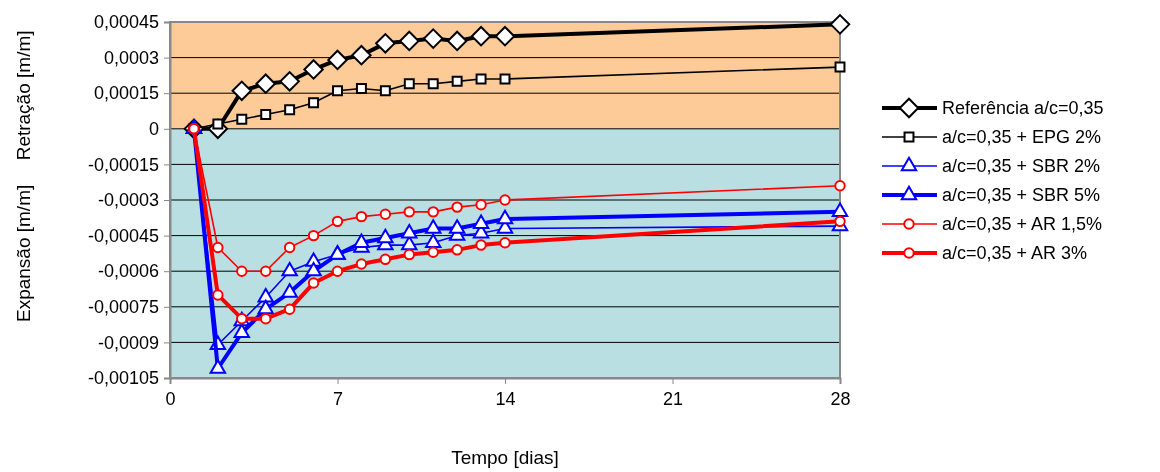 The height and width of the screenshot is (472, 1160). What do you see at coordinates (128, 271) in the screenshot?
I see `y-tick-label: -0,0006` at bounding box center [128, 271].